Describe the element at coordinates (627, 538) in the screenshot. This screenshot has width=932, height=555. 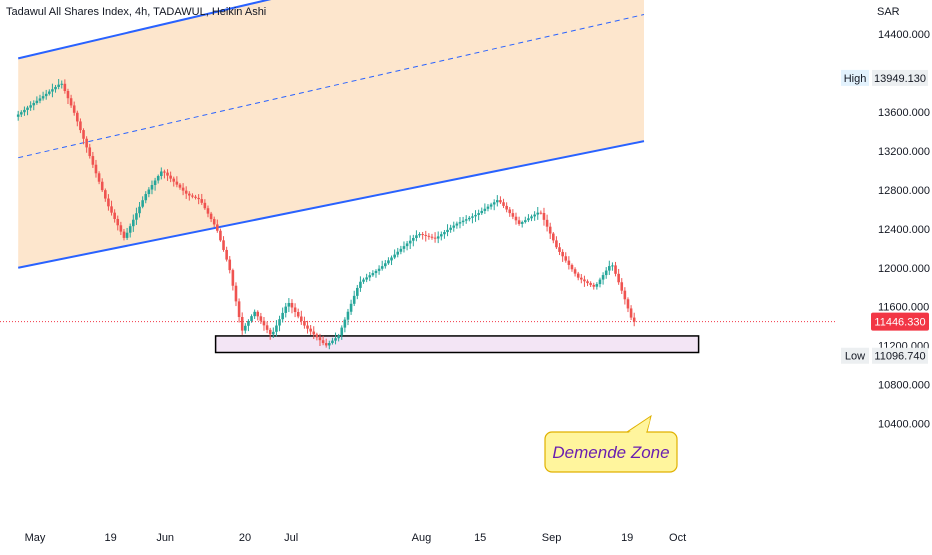
I see `x-tick-label: 19` at that location.